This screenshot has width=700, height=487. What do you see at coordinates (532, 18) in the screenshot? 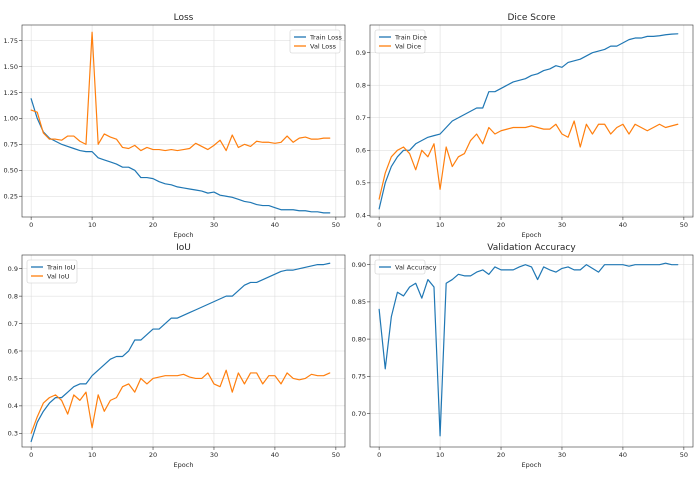
I see `chart-title: Dice Score` at bounding box center [532, 18].